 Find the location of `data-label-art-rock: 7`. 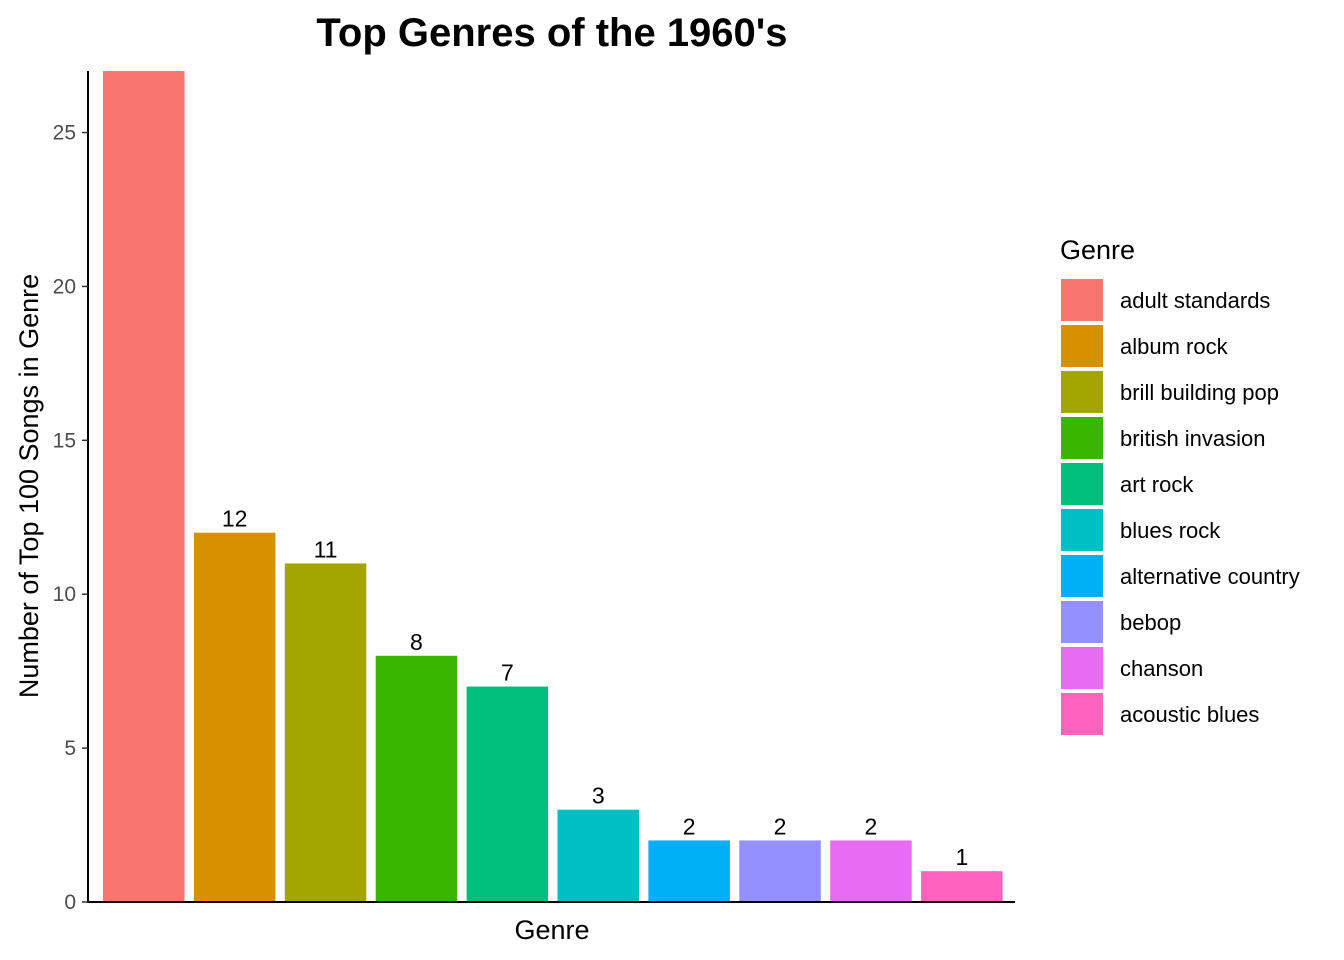

data-label-art-rock: 7 is located at coordinates (507, 673).